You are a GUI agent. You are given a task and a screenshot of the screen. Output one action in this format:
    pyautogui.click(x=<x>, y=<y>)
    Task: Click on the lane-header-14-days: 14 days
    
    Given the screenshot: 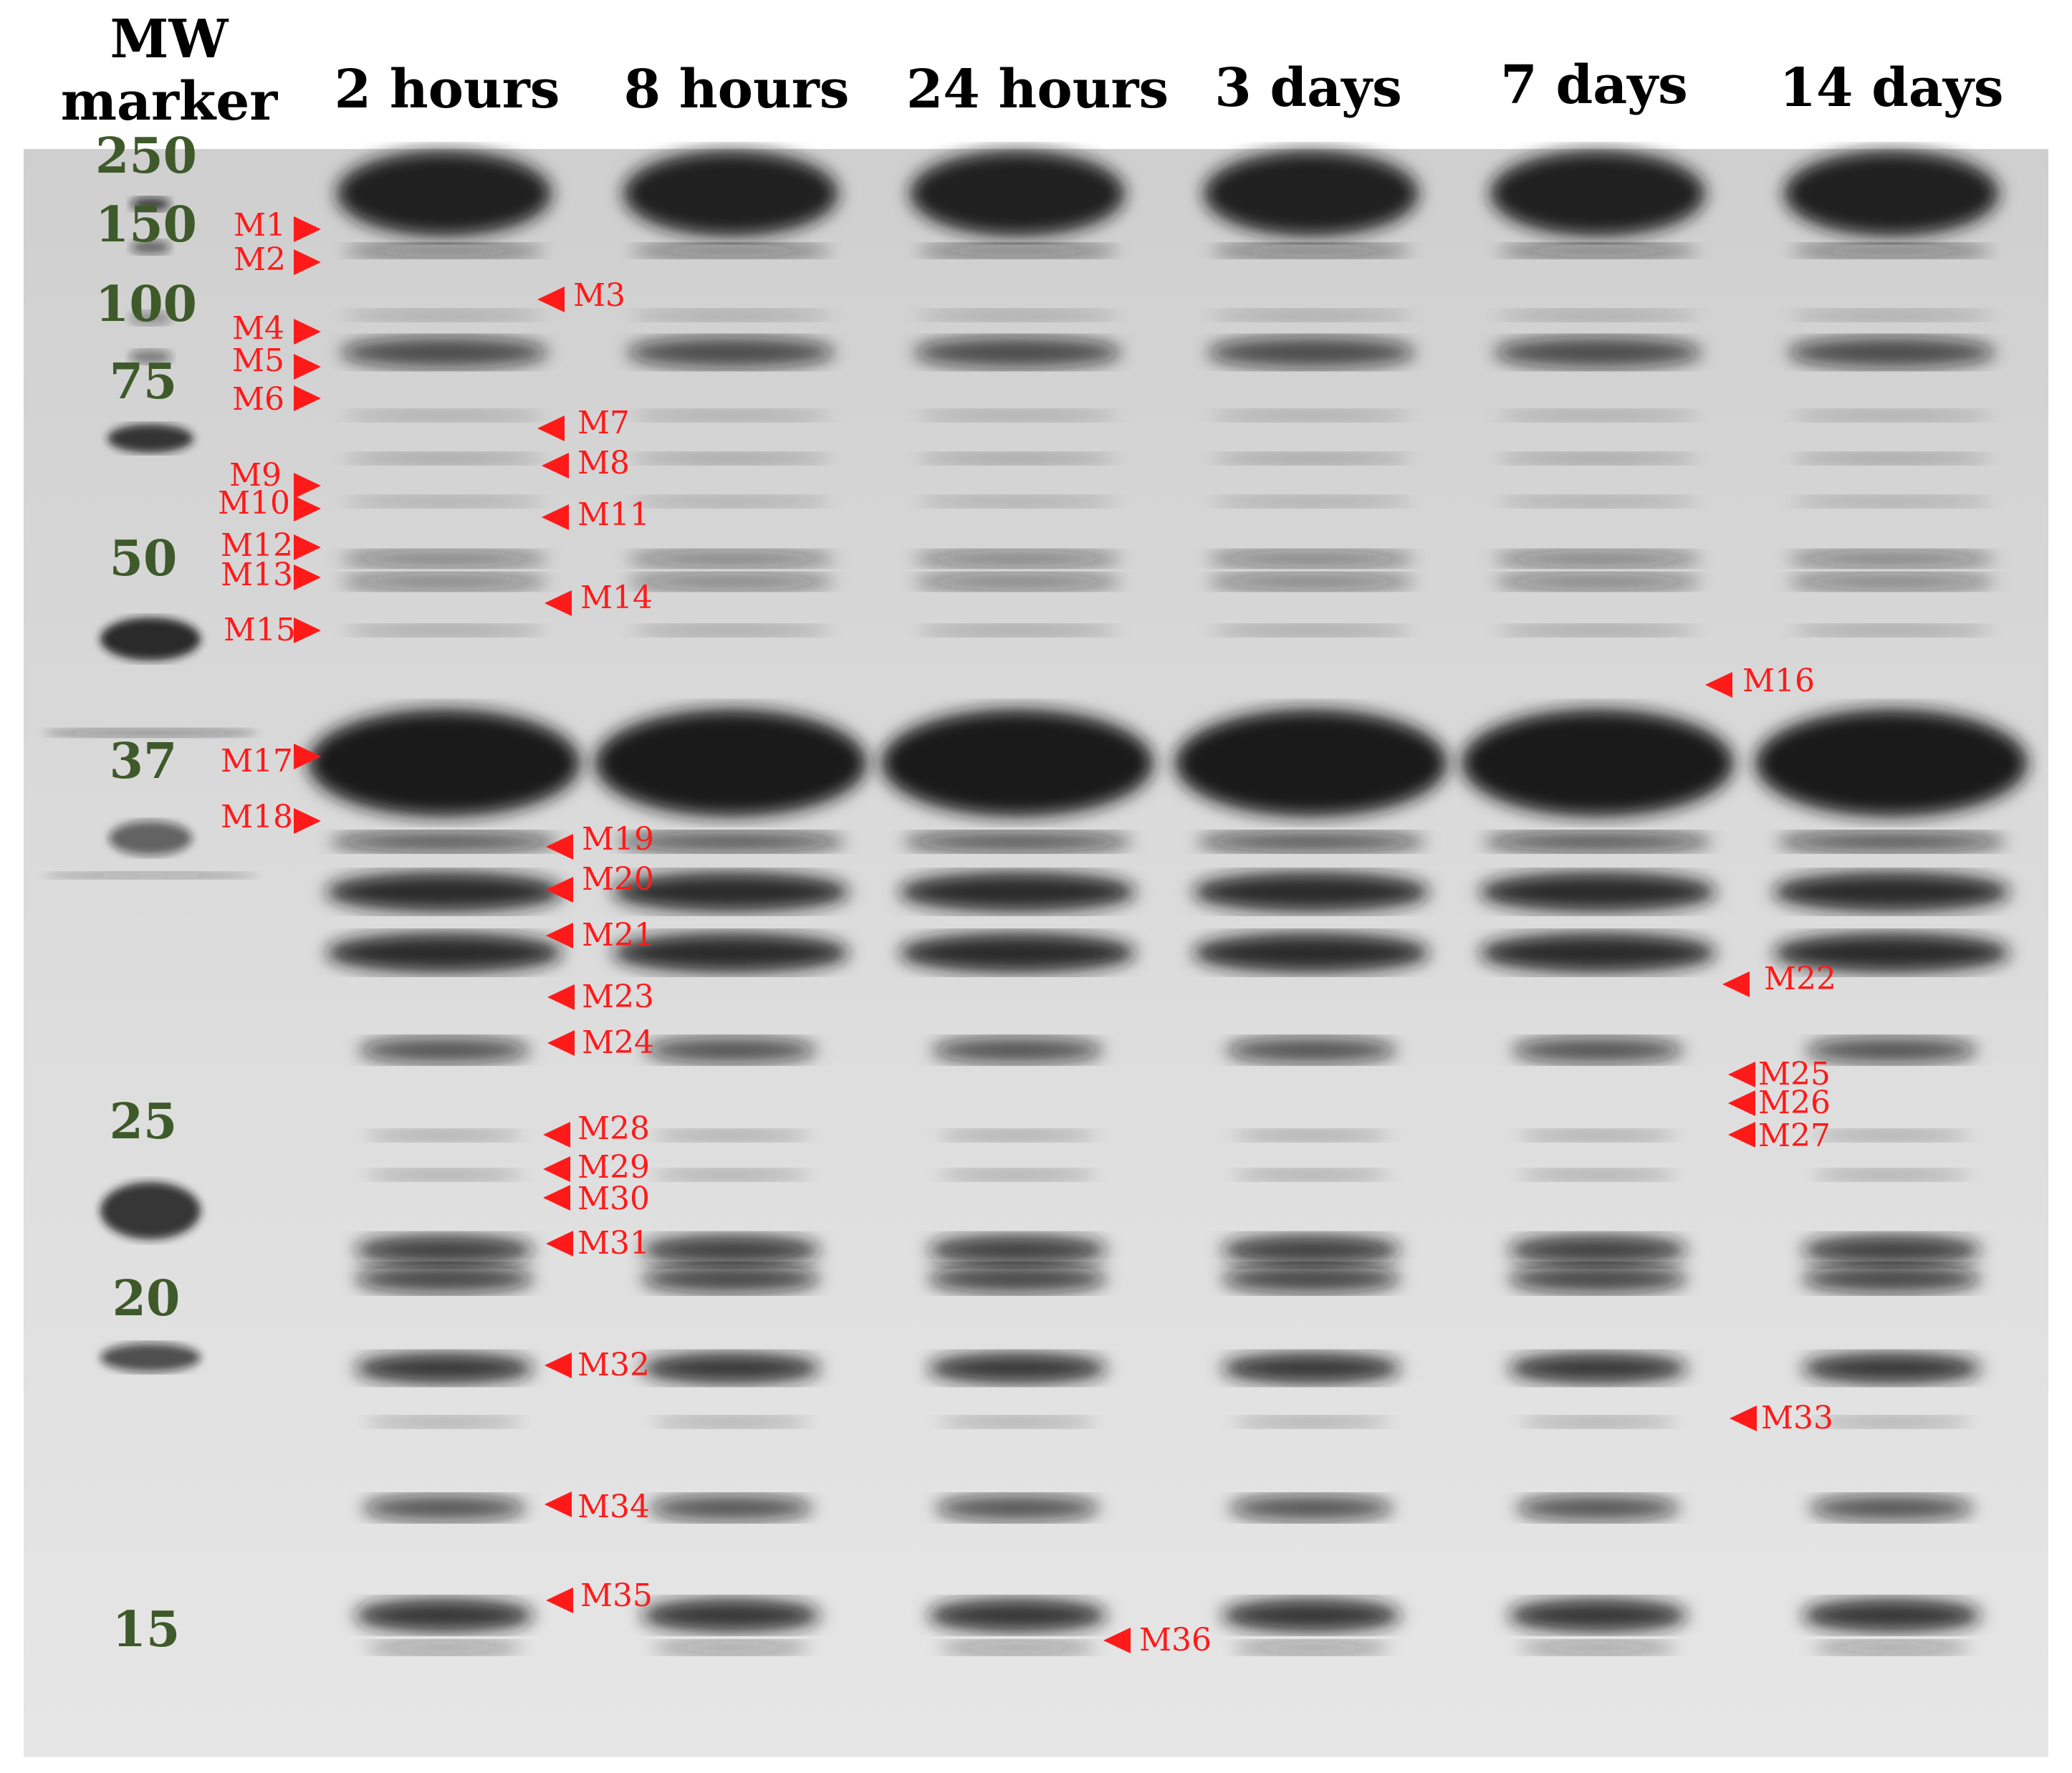 What is the action you would take?
    pyautogui.click(x=1891, y=88)
    